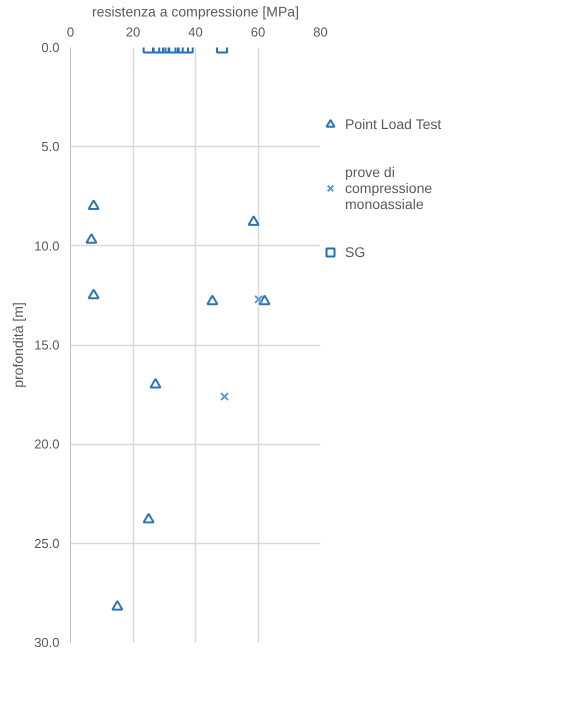 This screenshot has width=564, height=718. What do you see at coordinates (320, 32) in the screenshot?
I see `x-tick-label: 80` at bounding box center [320, 32].